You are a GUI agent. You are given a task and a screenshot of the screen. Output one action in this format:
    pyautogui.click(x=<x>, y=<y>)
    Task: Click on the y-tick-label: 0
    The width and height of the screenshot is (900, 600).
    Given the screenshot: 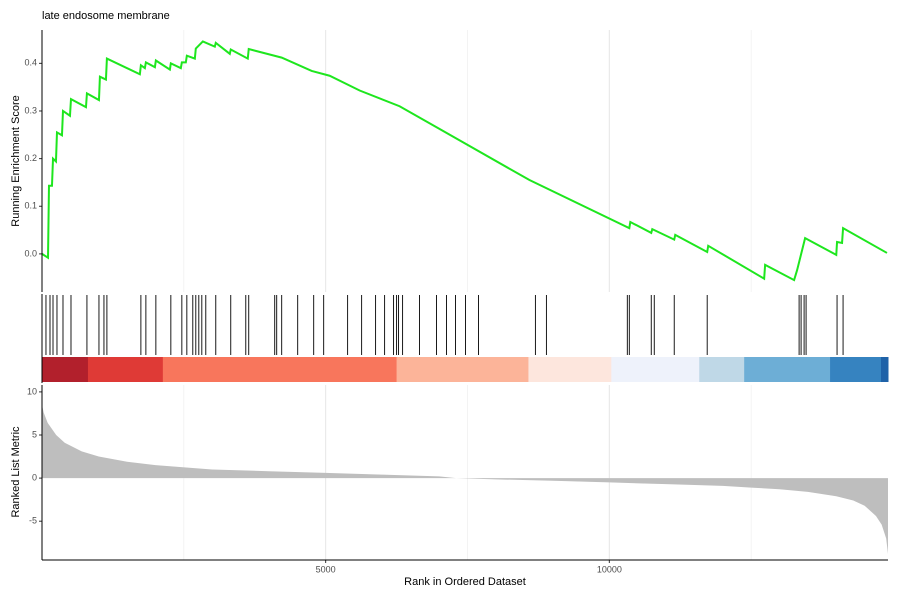 What is the action you would take?
    pyautogui.click(x=34, y=477)
    